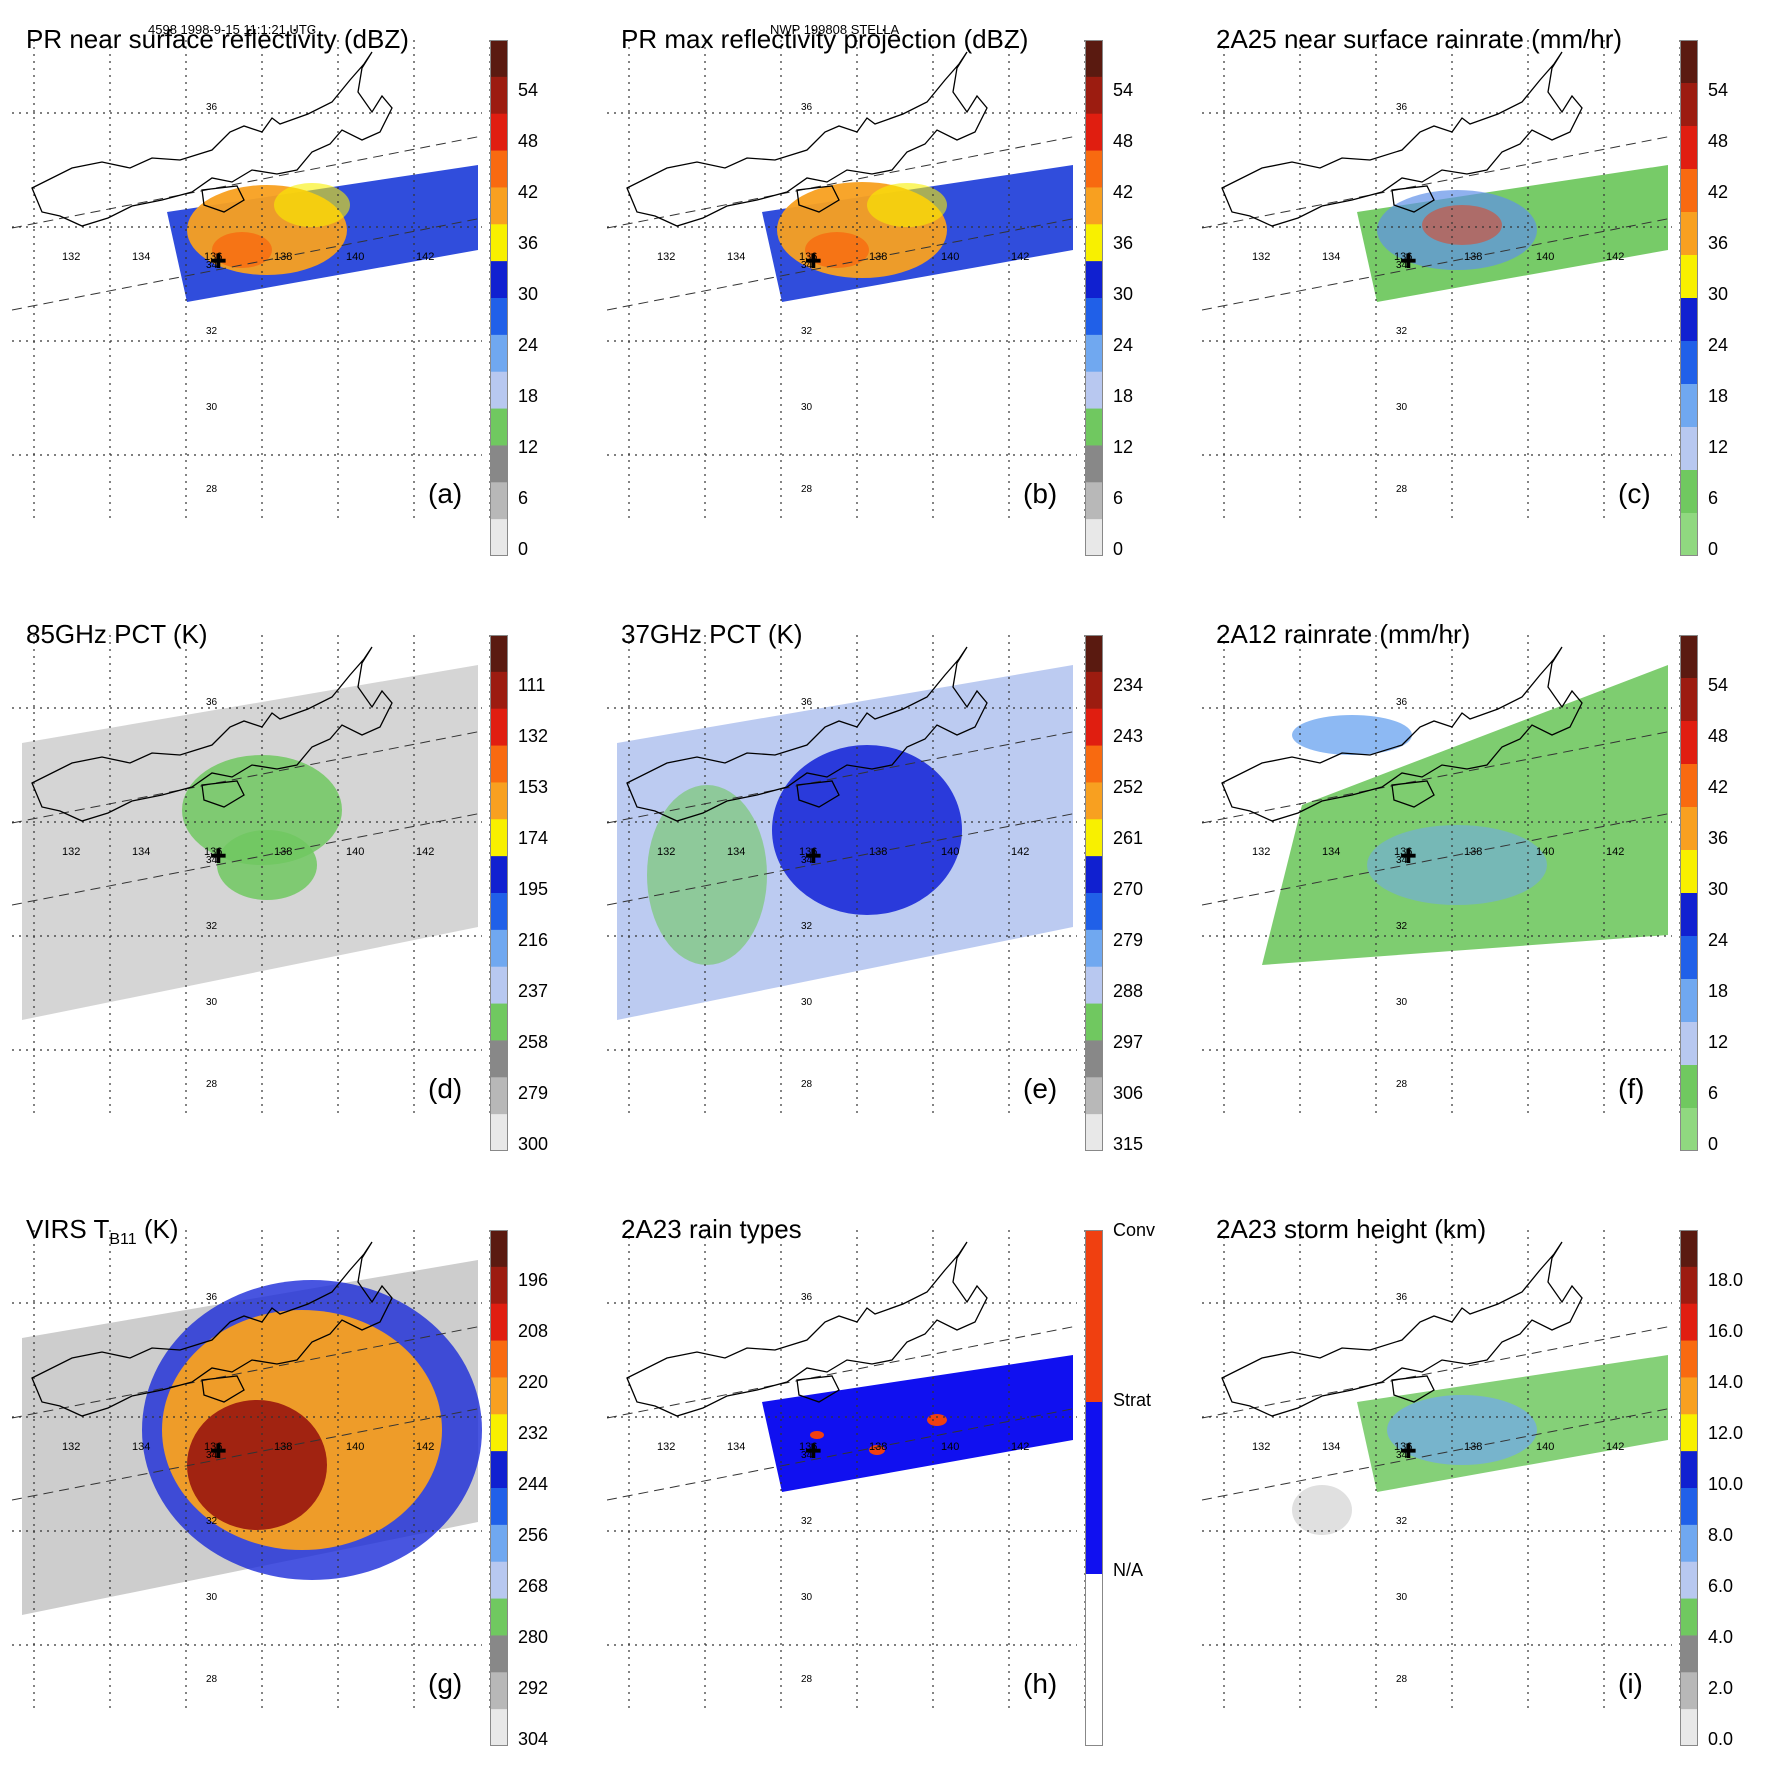 This screenshot has width=1771, height=1771. I want to click on colorbar-tick-label: 0.0, so click(1721, 1739).